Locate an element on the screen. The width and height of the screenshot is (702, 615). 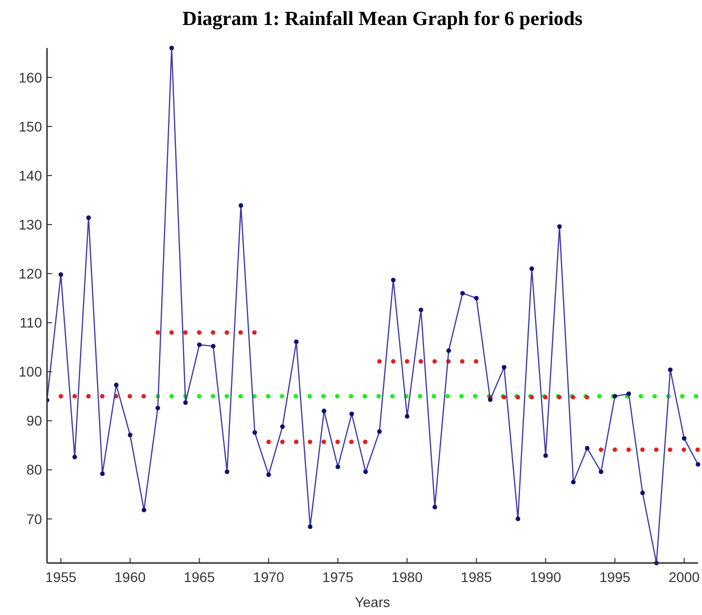
y-tick-label: 90 is located at coordinates (34, 420).